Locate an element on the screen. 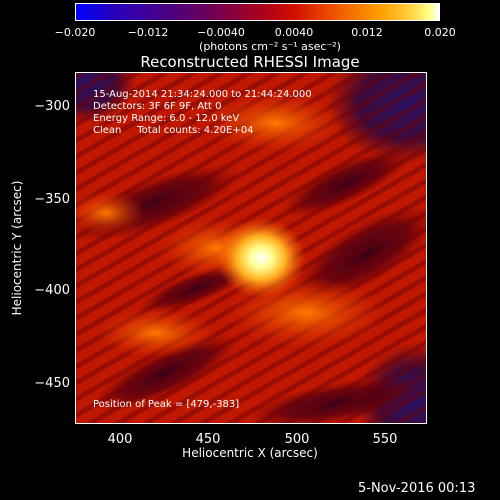  y-tick-label: −350 is located at coordinates (52, 199).